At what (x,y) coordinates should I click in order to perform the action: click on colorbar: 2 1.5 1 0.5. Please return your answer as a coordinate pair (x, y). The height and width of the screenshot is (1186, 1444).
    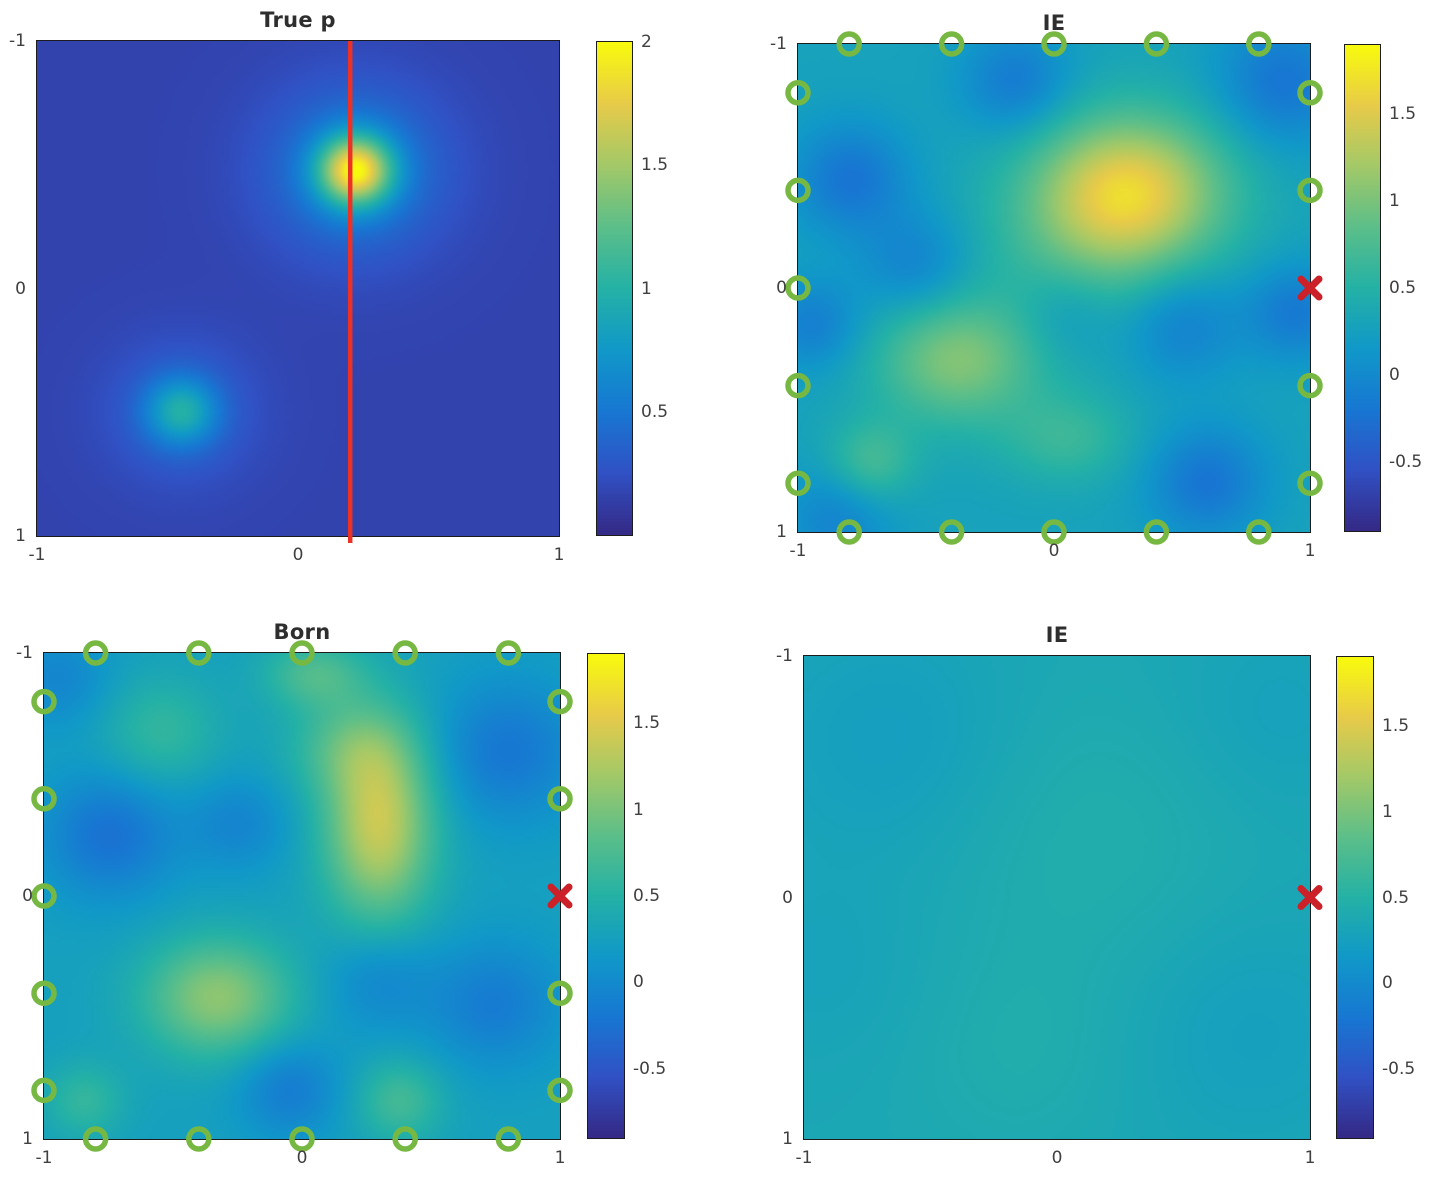
    Looking at the image, I should click on (632, 284).